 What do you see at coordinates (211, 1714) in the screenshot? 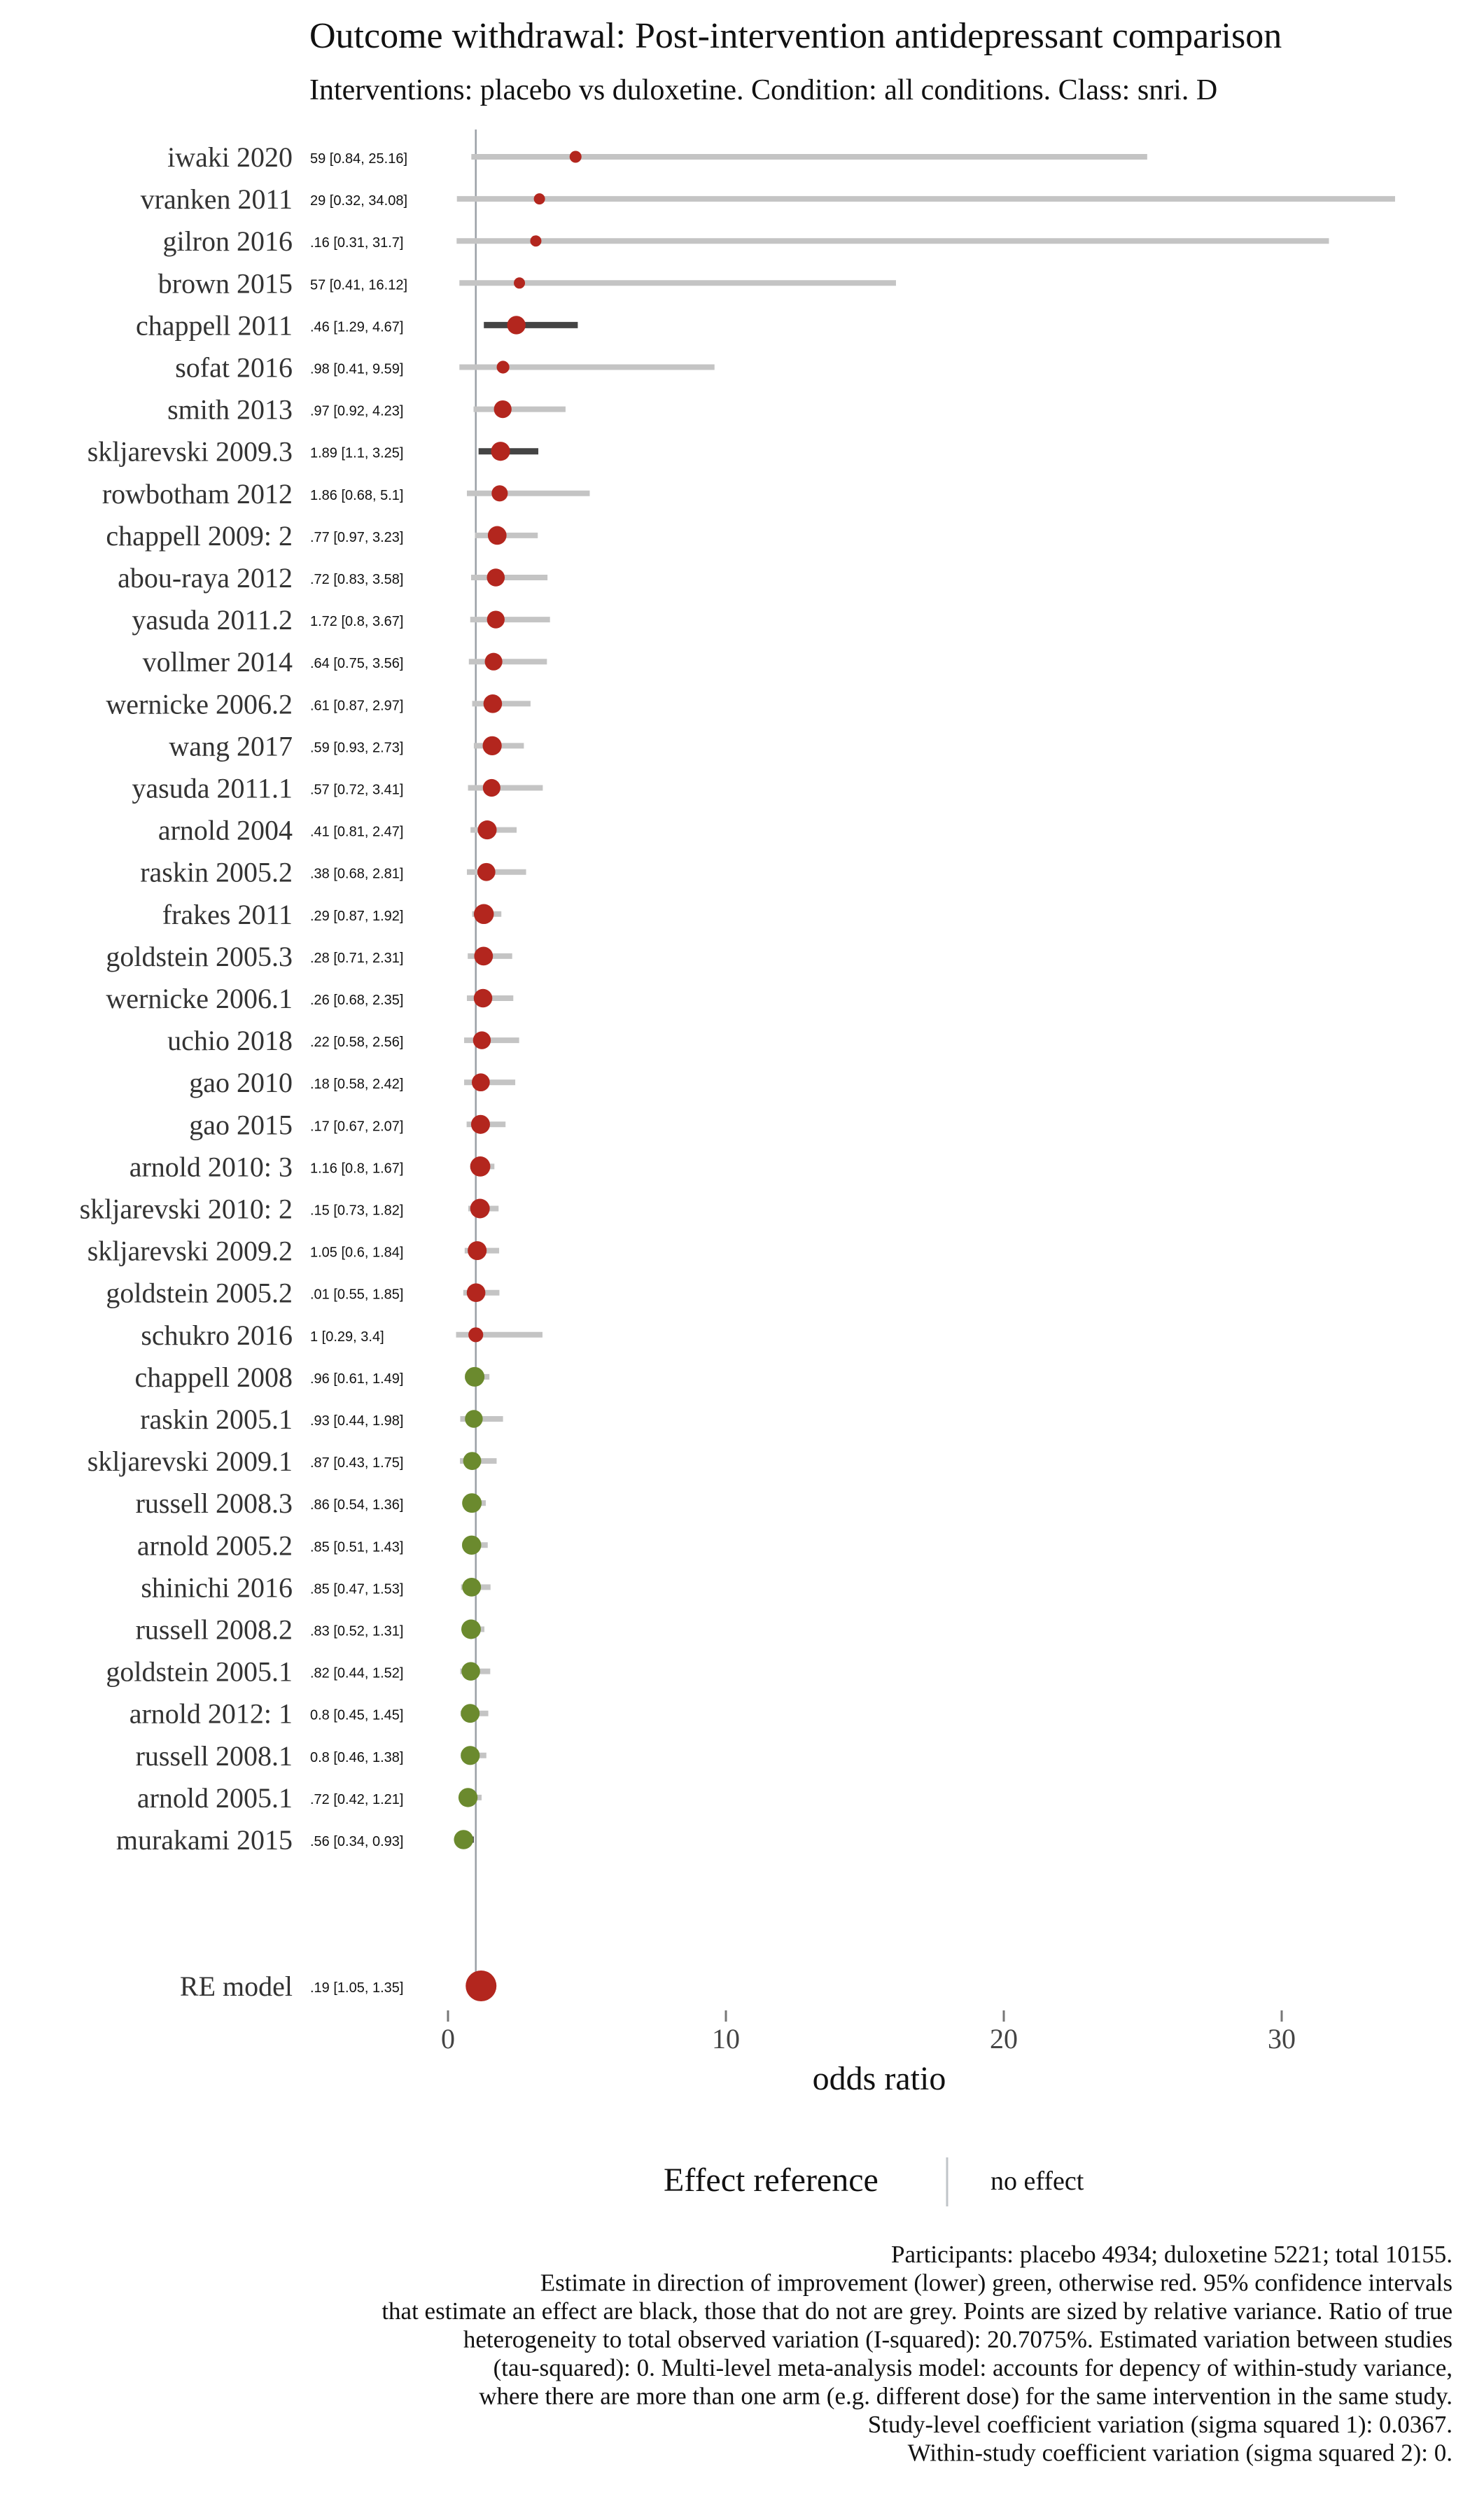
I see `study-label: arnold 2012: 1` at bounding box center [211, 1714].